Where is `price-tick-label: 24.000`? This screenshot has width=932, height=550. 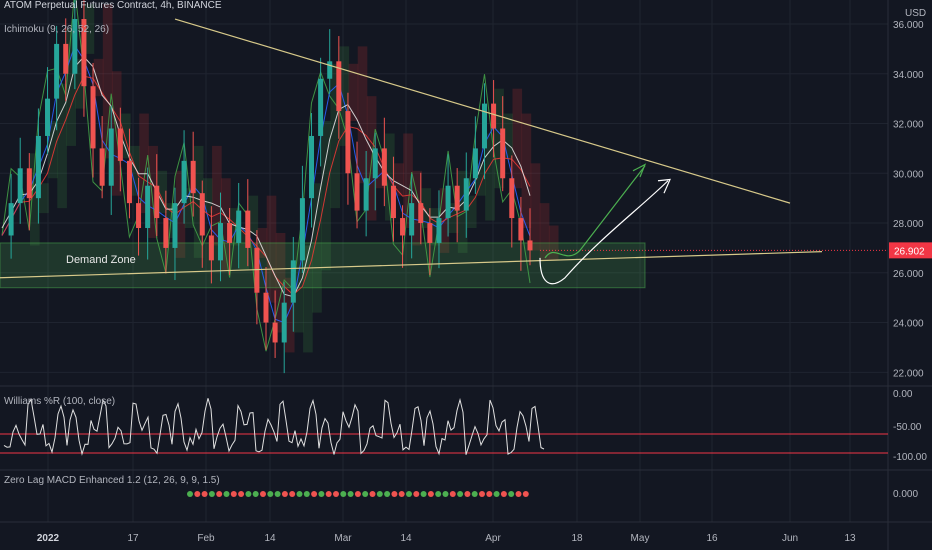 price-tick-label: 24.000 is located at coordinates (908, 324).